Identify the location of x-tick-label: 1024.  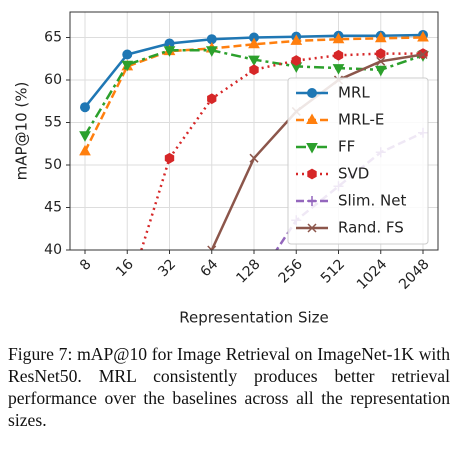
(372, 274).